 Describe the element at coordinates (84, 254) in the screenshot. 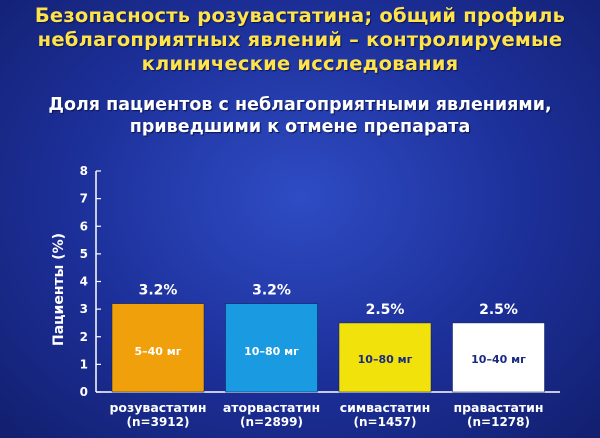

I see `y-tick-label: 5` at that location.